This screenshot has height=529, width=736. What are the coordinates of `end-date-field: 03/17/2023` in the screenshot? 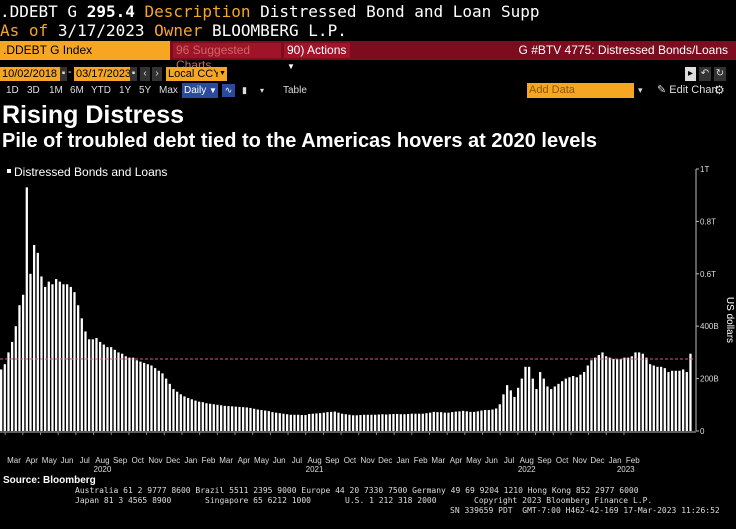 It's located at (103, 74).